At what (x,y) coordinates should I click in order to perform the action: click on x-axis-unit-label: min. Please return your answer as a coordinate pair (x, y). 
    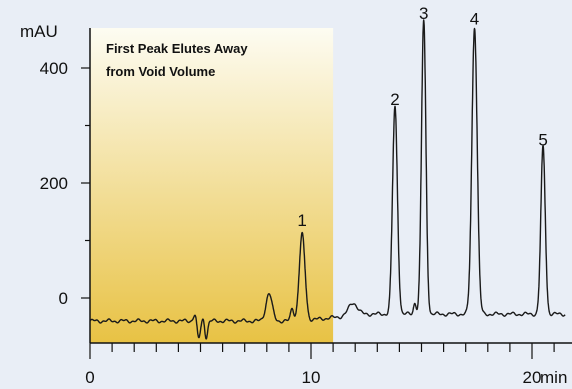
    Looking at the image, I should click on (553, 377).